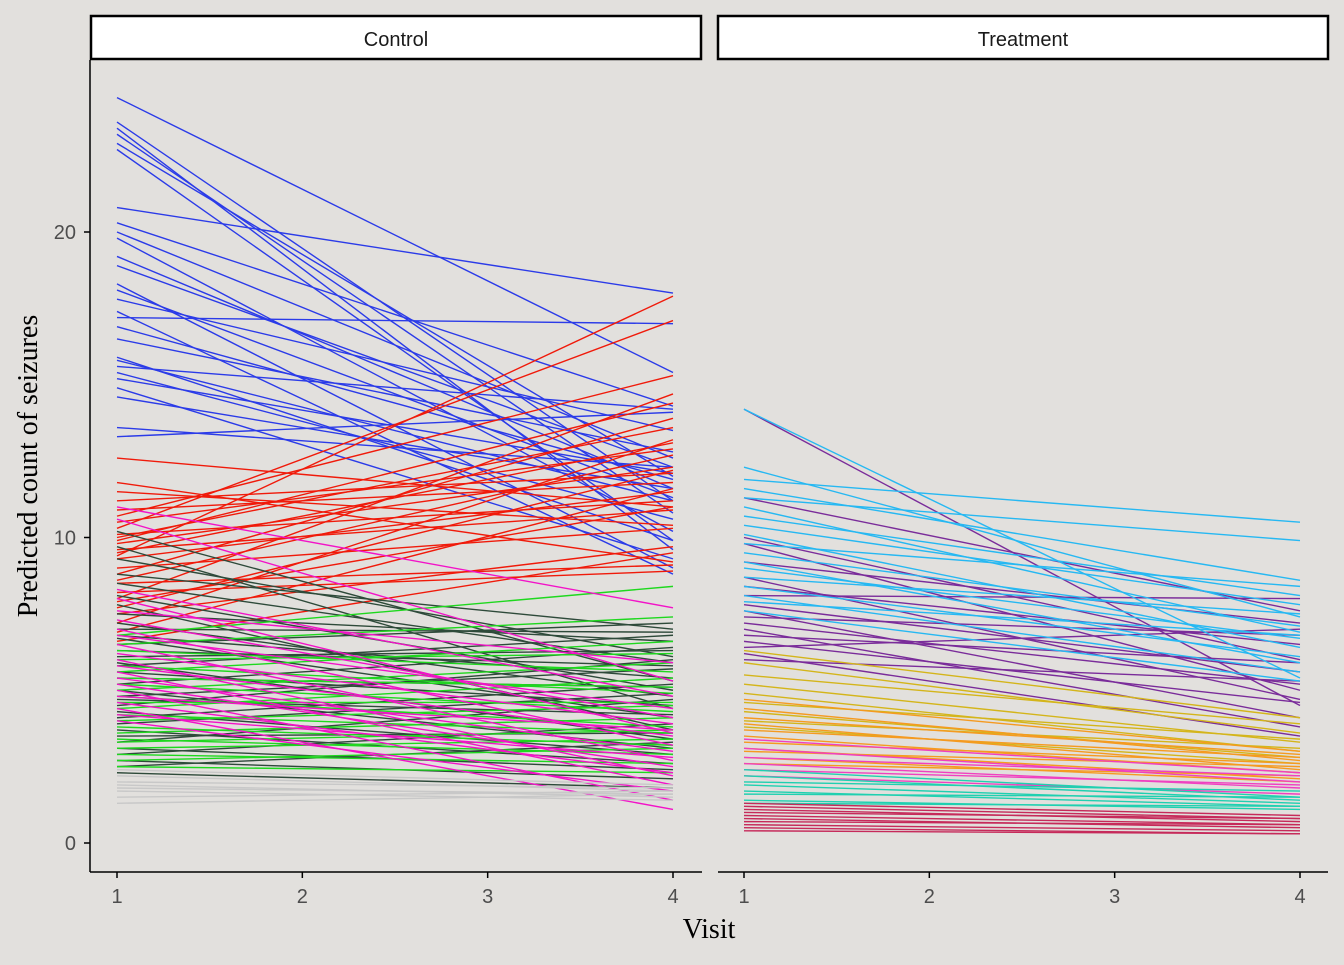 The image size is (1344, 965). Describe the element at coordinates (709, 929) in the screenshot. I see `x-axis-title: Visit` at that location.